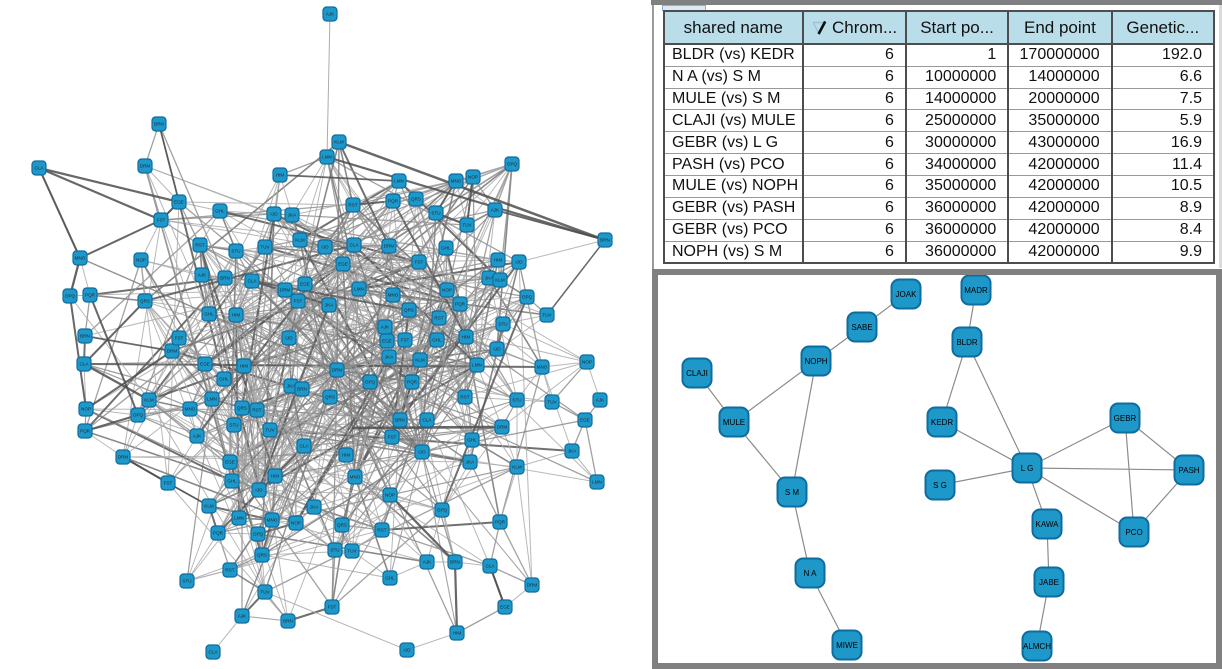  Describe the element at coordinates (1133, 532) in the screenshot. I see `svg-text: PCO` at that location.